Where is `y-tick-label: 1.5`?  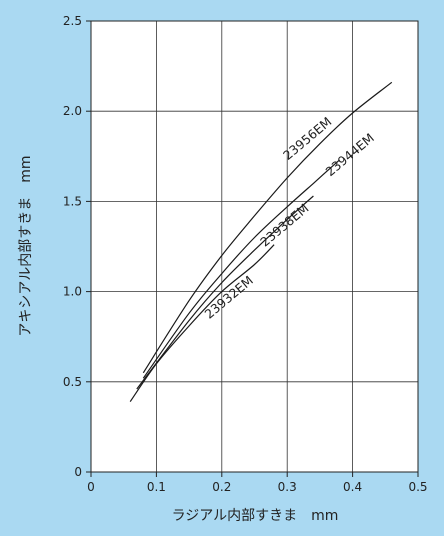
y-tick-label: 1.5 is located at coordinates (72, 201).